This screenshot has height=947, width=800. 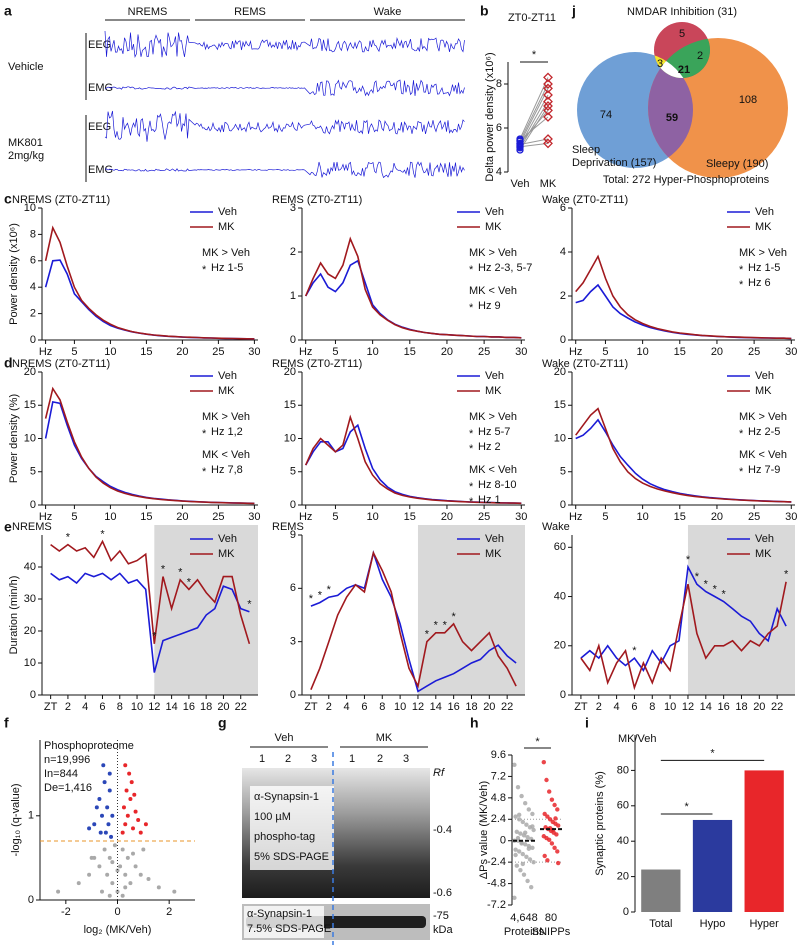 I want to click on panel-letter: e, so click(x=8, y=527).